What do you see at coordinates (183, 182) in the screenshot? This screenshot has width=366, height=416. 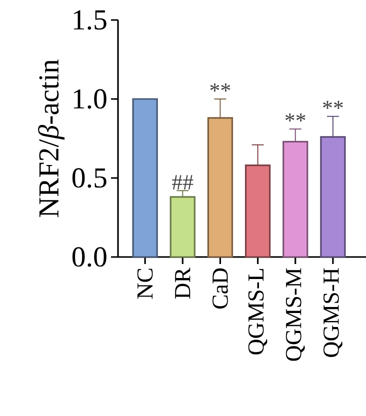 I see `annotation: ##` at bounding box center [183, 182].